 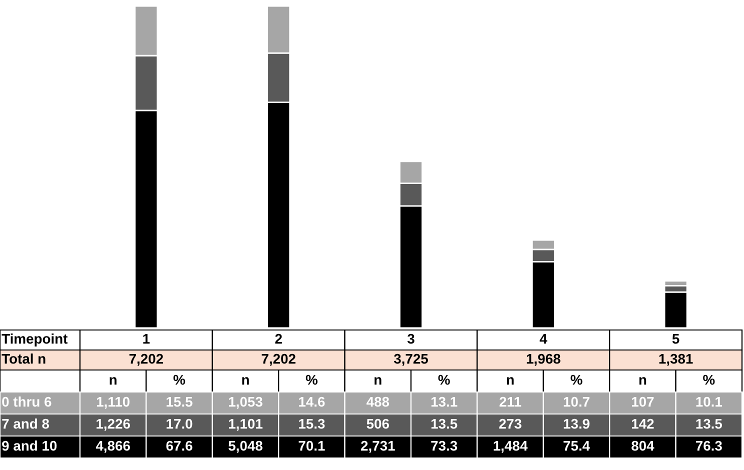 What do you see at coordinates (278, 339) in the screenshot?
I see `x-tick-label: 2` at bounding box center [278, 339].